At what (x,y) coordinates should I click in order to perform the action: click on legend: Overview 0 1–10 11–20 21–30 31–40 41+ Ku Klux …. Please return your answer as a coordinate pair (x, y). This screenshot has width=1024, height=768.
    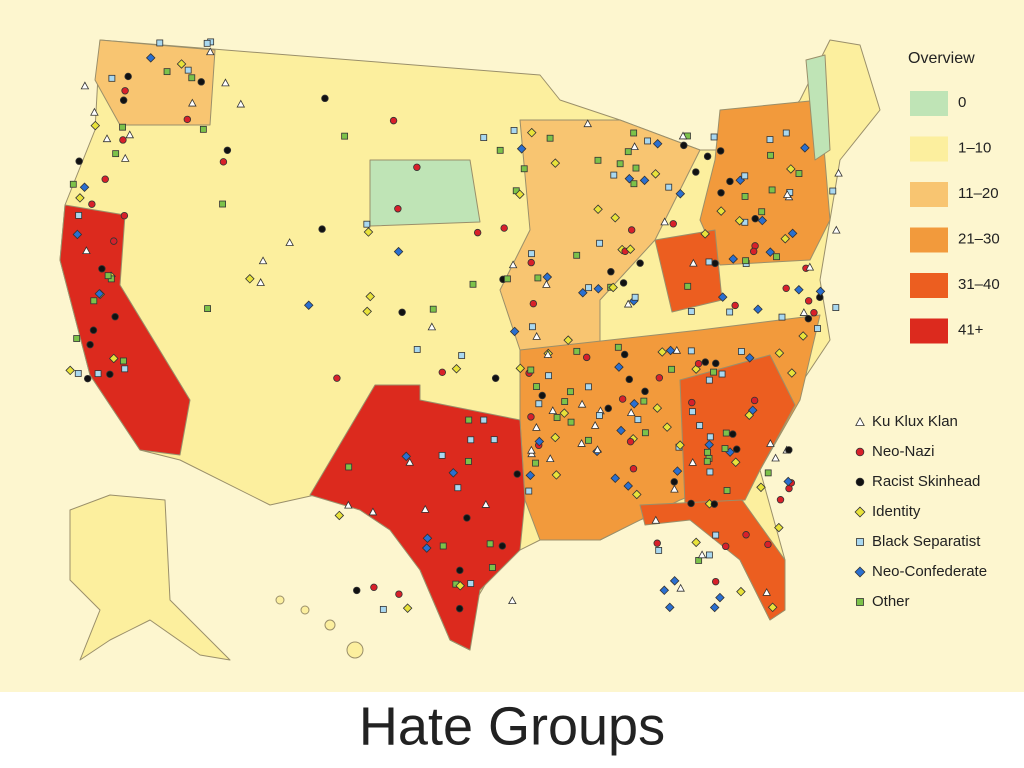
    Looking at the image, I should click on (927, 330).